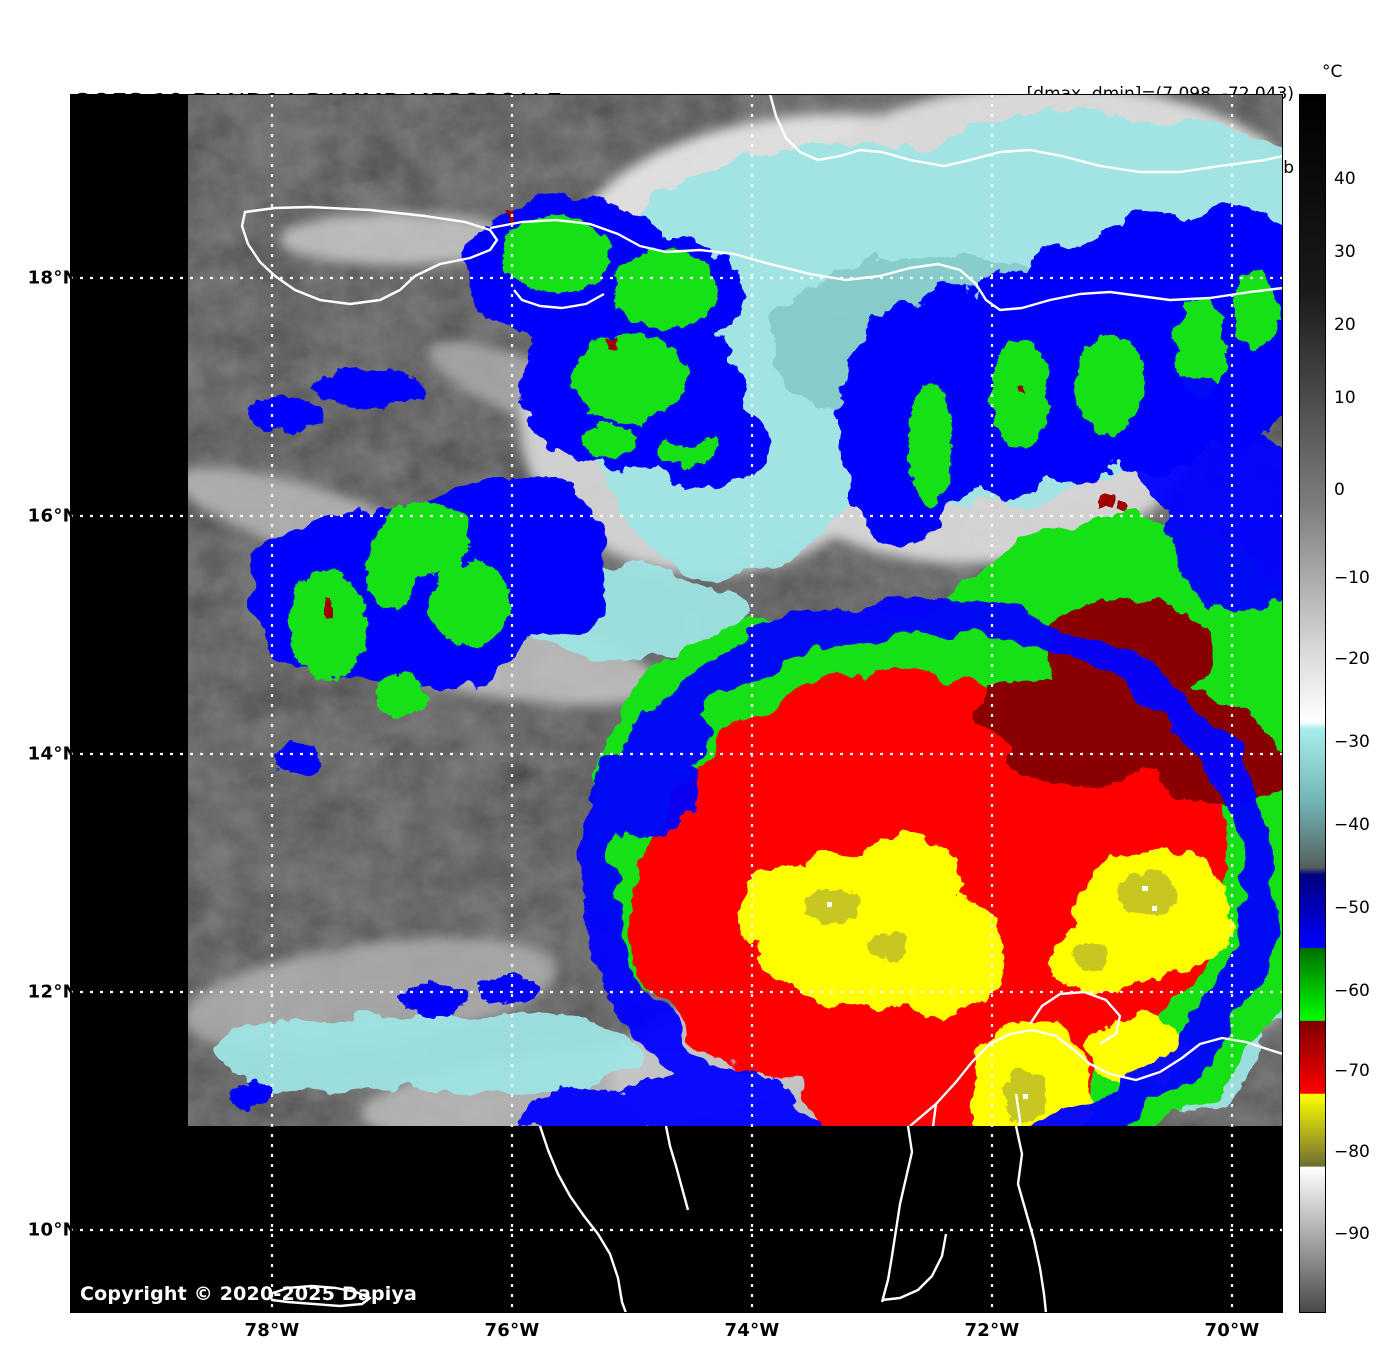 Image resolution: width=1390 pixels, height=1359 pixels. Describe the element at coordinates (559, 299) in the screenshot. I see `haiti-bay-coastline` at that location.